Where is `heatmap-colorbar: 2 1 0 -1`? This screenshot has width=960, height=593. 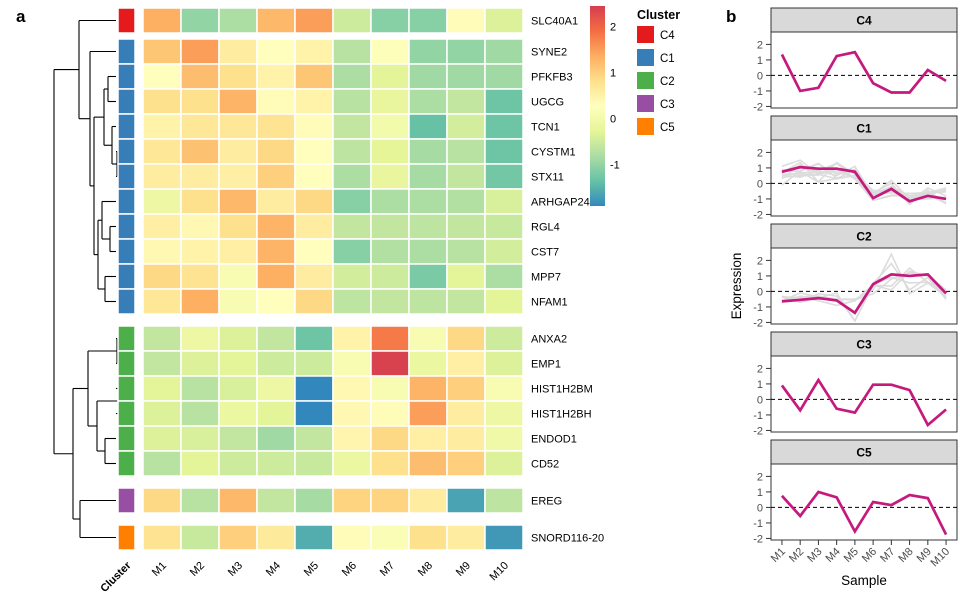
heatmap-colorbar: 2 1 0 -1 is located at coordinates (605, 106).